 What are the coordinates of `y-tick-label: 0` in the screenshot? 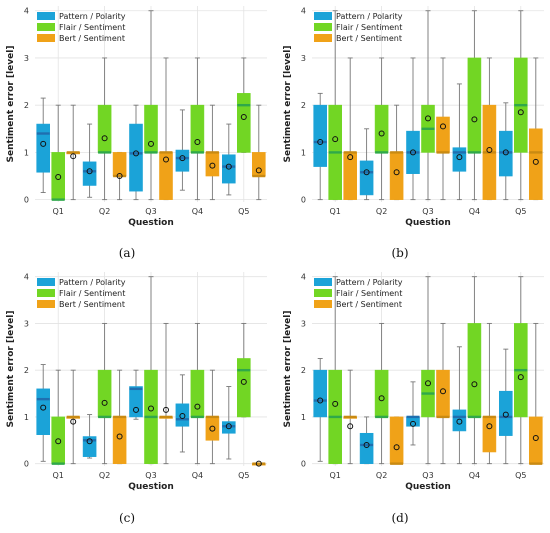 It's located at (303, 464).